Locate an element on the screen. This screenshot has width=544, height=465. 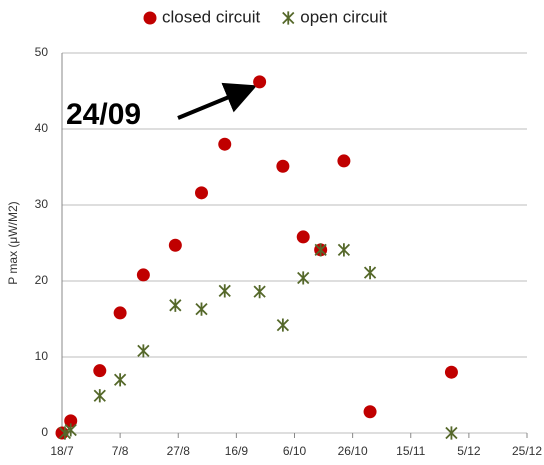
y-tick-label: 50 is located at coordinates (42, 52).